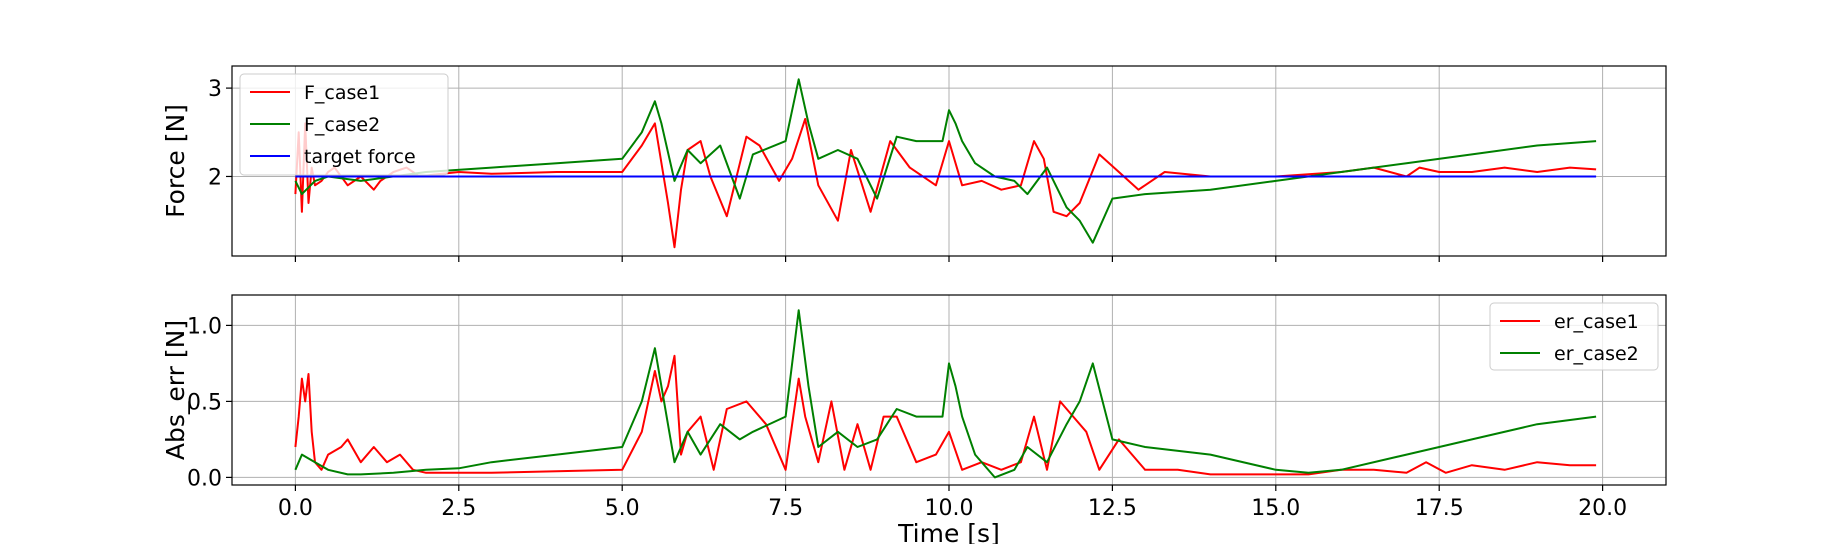 The height and width of the screenshot is (544, 1845). What do you see at coordinates (1596, 322) in the screenshot?
I see `legend-label-er-case1: er_case1` at bounding box center [1596, 322].